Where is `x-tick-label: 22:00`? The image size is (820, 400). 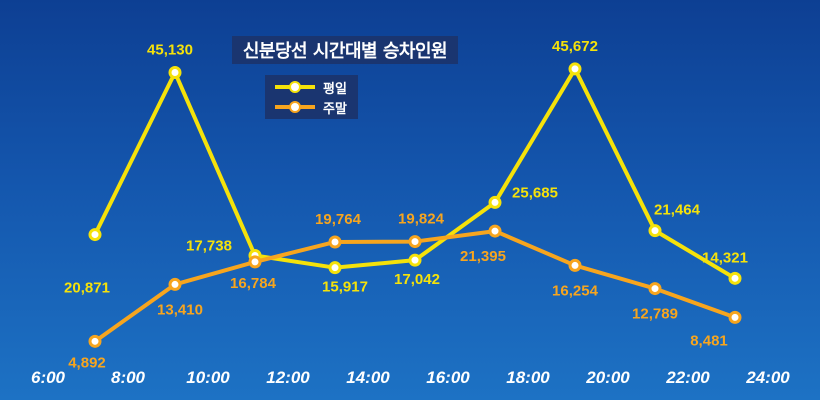
x-tick-label: 22:00 is located at coordinates (687, 377).